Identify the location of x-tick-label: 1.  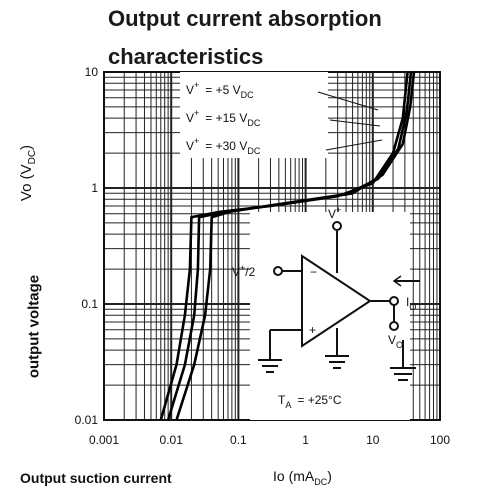
(305, 440).